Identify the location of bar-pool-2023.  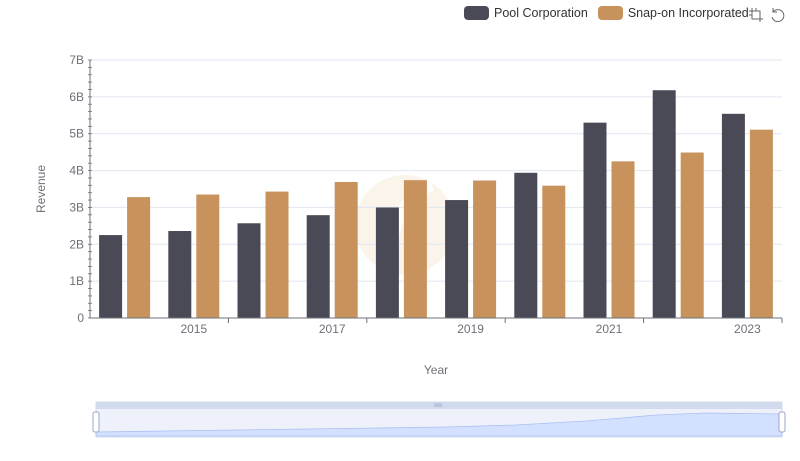
(733, 215).